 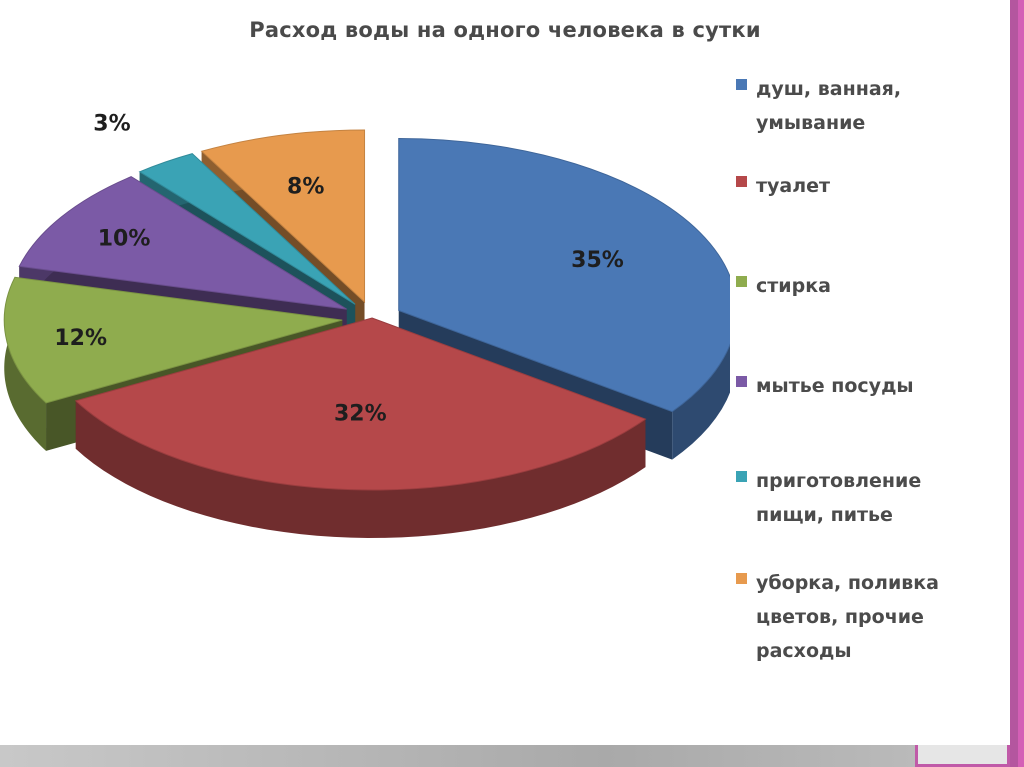 What do you see at coordinates (305, 186) in the screenshot?
I see `pie-value-label: 8%` at bounding box center [305, 186].